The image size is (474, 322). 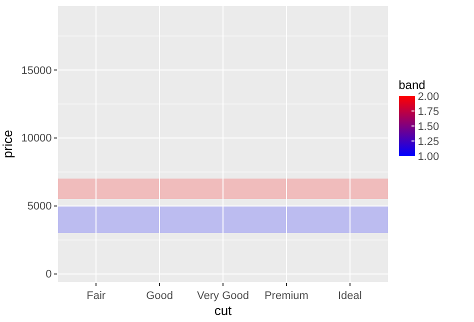 What do you see at coordinates (412, 85) in the screenshot?
I see `color-bar-title: band` at bounding box center [412, 85].